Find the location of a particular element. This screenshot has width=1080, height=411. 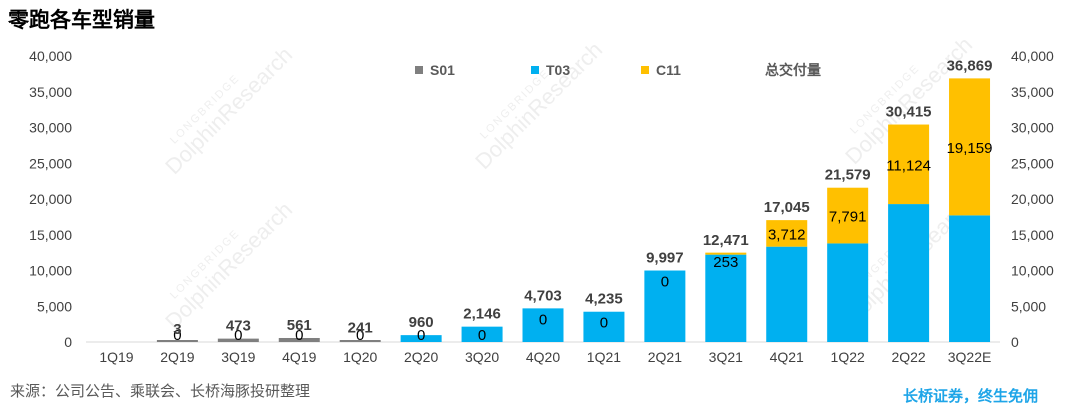

x-tick-label: 4Q20 is located at coordinates (543, 357).